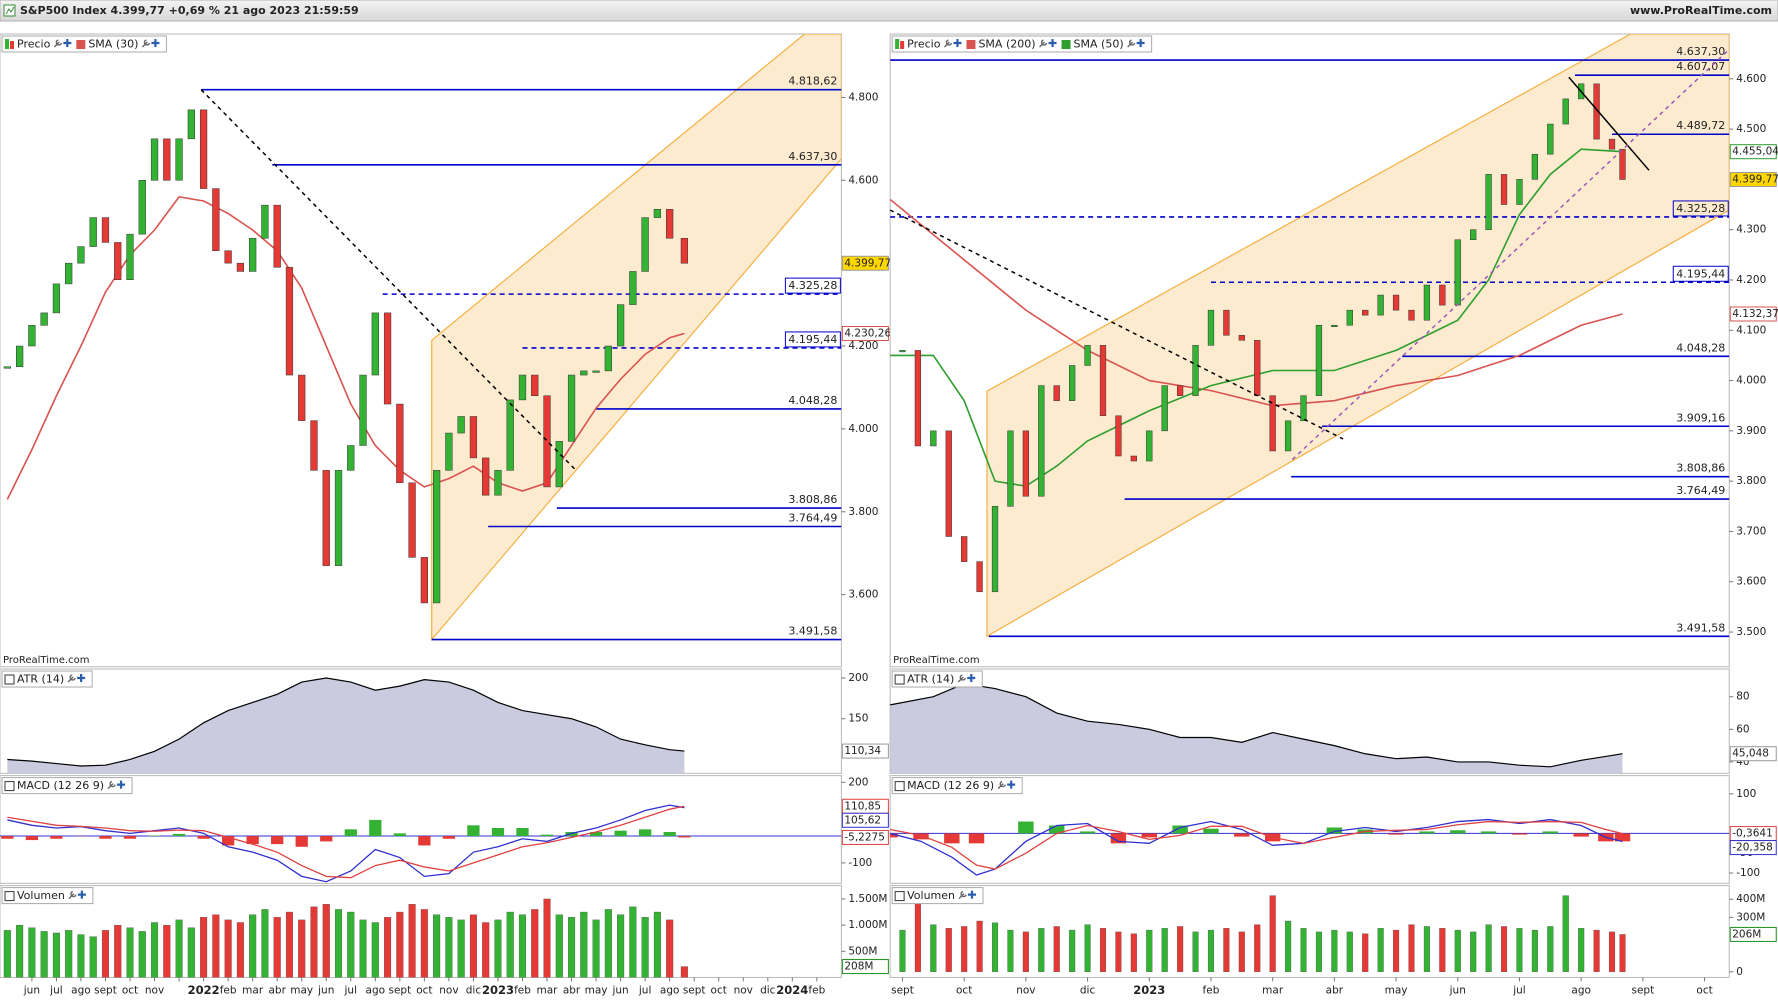 This screenshot has height=1000, width=1778. What do you see at coordinates (113, 44) in the screenshot?
I see `legend-label: SMA (30)` at bounding box center [113, 44].